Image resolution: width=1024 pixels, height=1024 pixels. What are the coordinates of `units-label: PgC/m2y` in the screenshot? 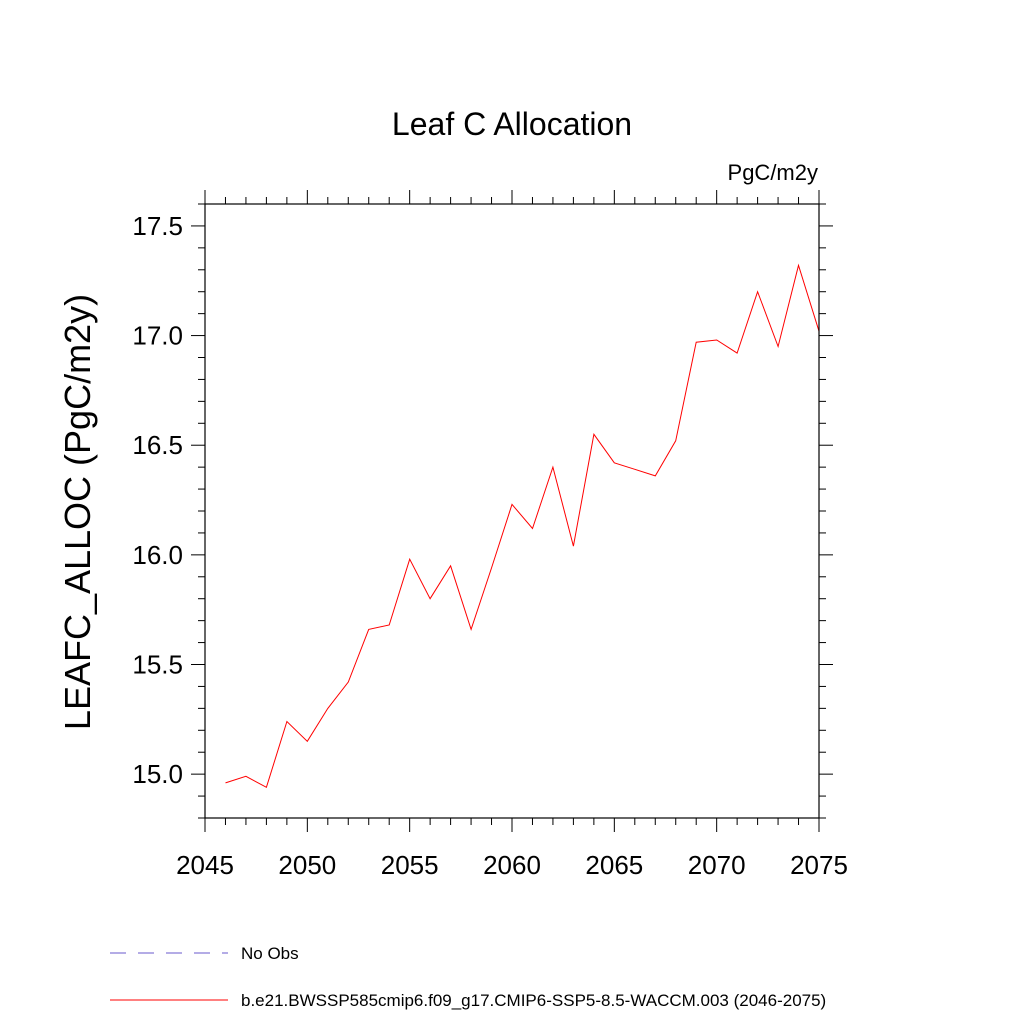 It's located at (773, 172).